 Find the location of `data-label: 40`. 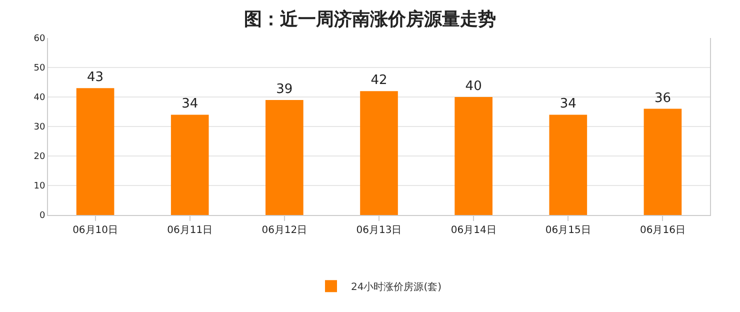

data-label: 40 is located at coordinates (473, 86).